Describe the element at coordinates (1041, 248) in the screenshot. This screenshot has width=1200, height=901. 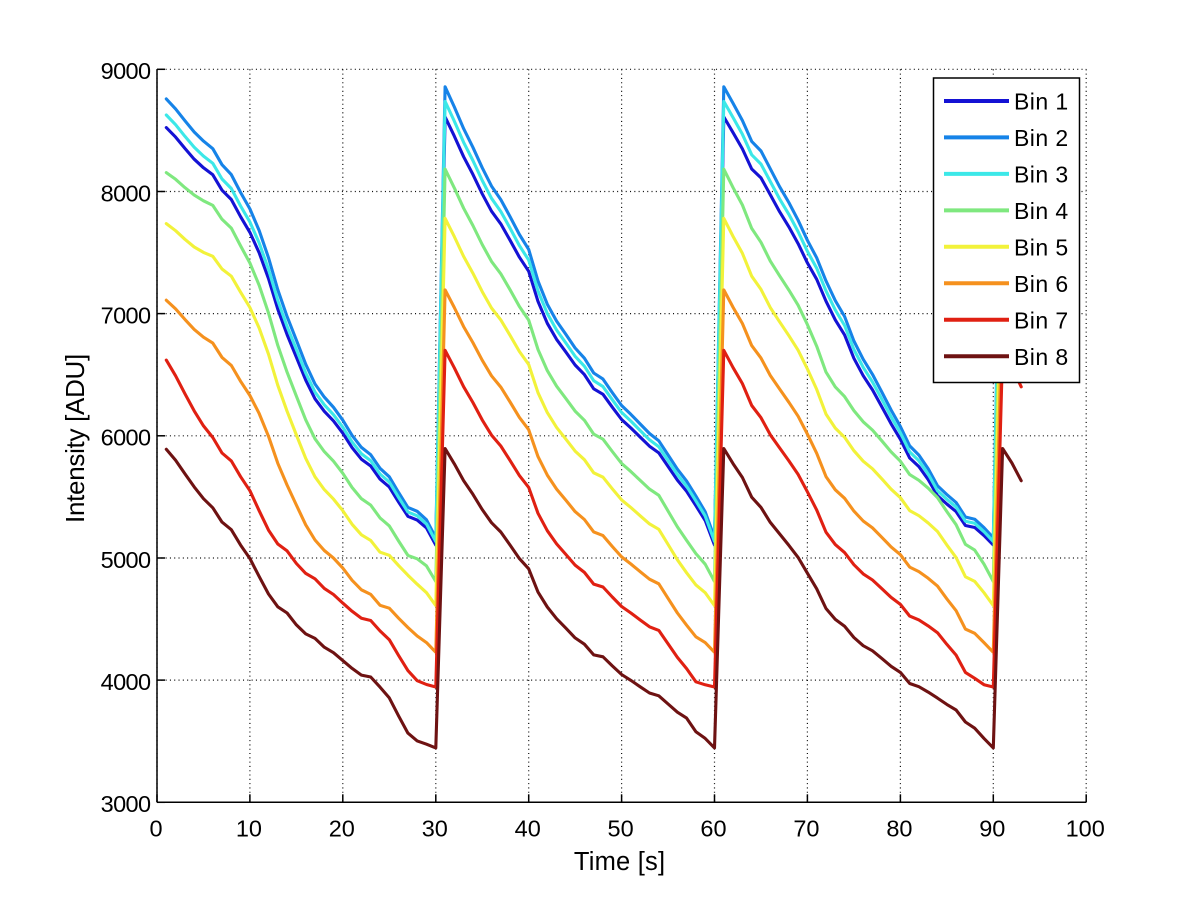
I see `svg-text: Bin 5` at that location.